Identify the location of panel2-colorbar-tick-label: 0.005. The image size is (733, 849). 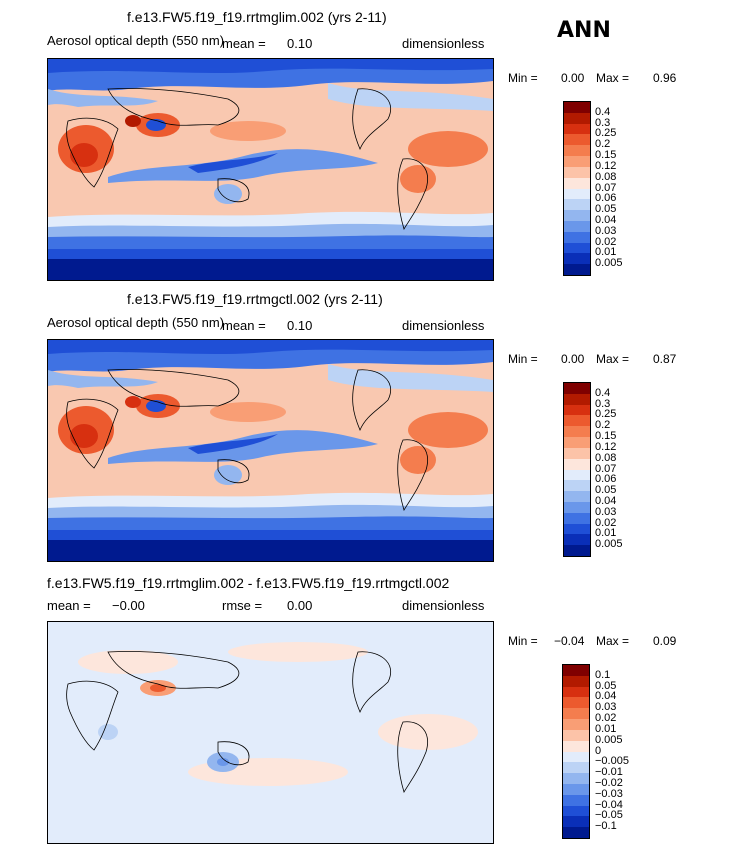
(609, 544).